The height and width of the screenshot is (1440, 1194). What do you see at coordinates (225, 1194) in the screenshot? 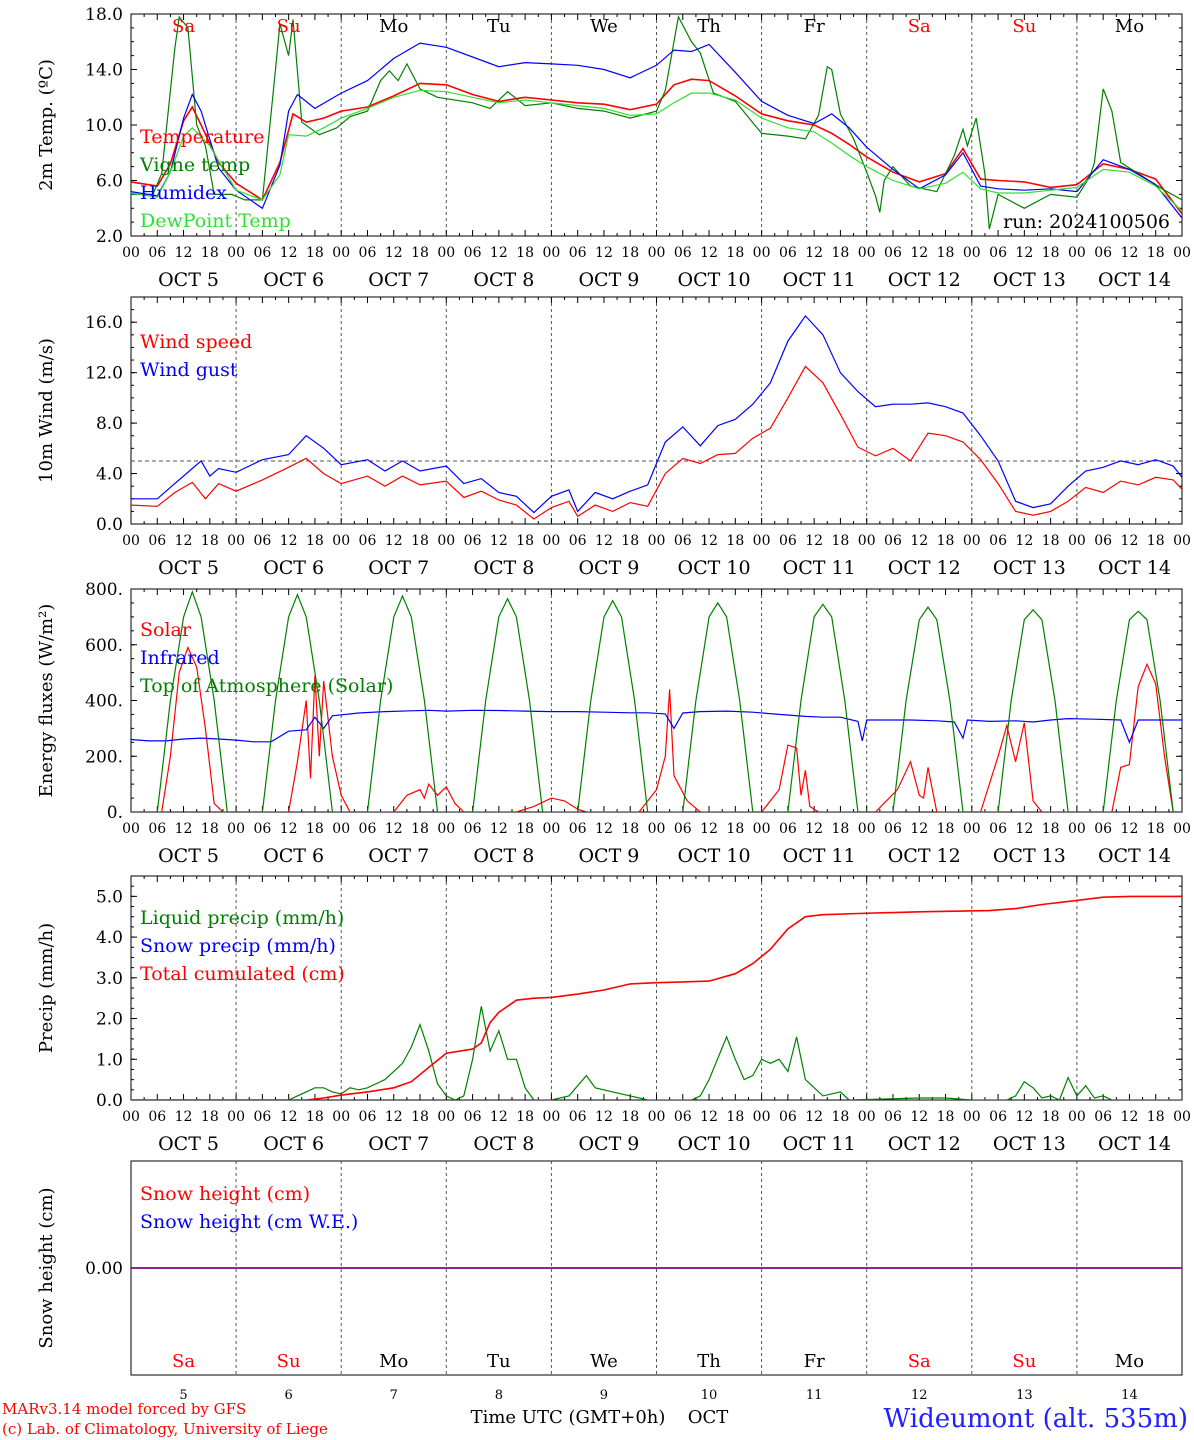
I see `legend-entry: Snow height (cm)` at bounding box center [225, 1194].